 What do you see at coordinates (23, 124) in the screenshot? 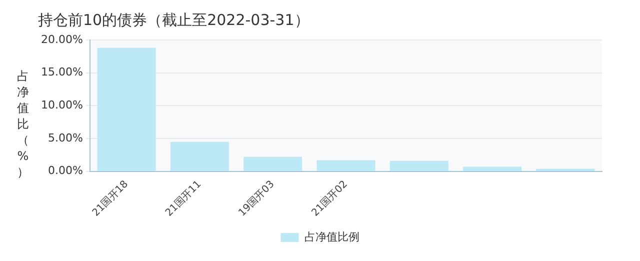
I see `y-axis-title: 占净值比（%）` at bounding box center [23, 124].